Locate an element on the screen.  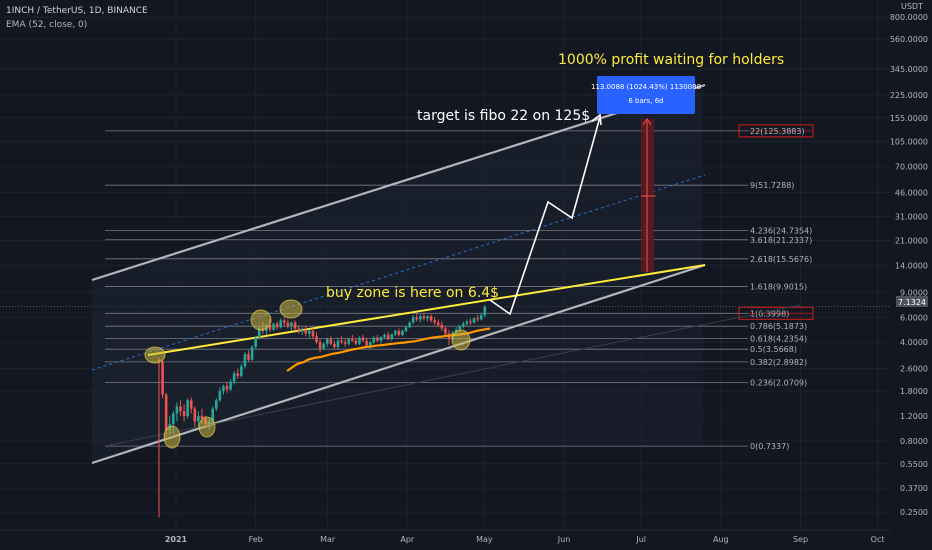
y-tick-label: 560.0000 is located at coordinates (909, 39).